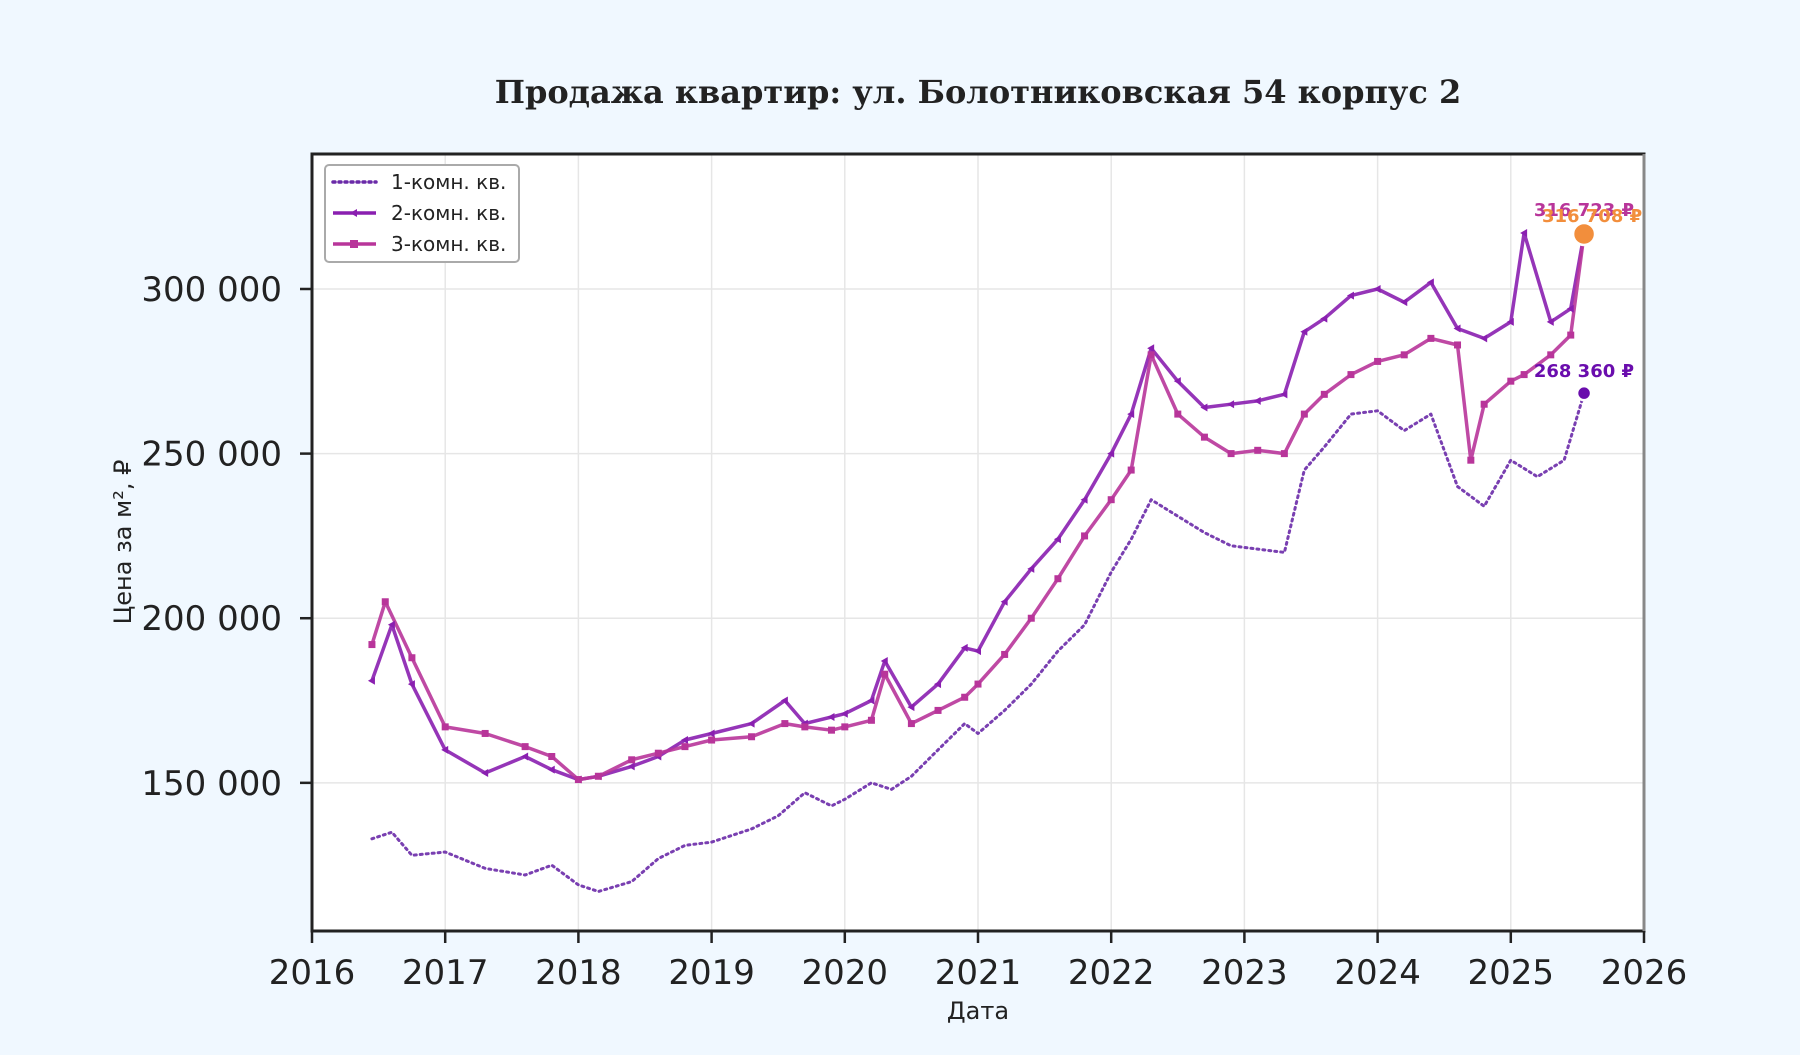  What do you see at coordinates (978, 973) in the screenshot?
I see `x-tick-label: 2021` at bounding box center [978, 973].